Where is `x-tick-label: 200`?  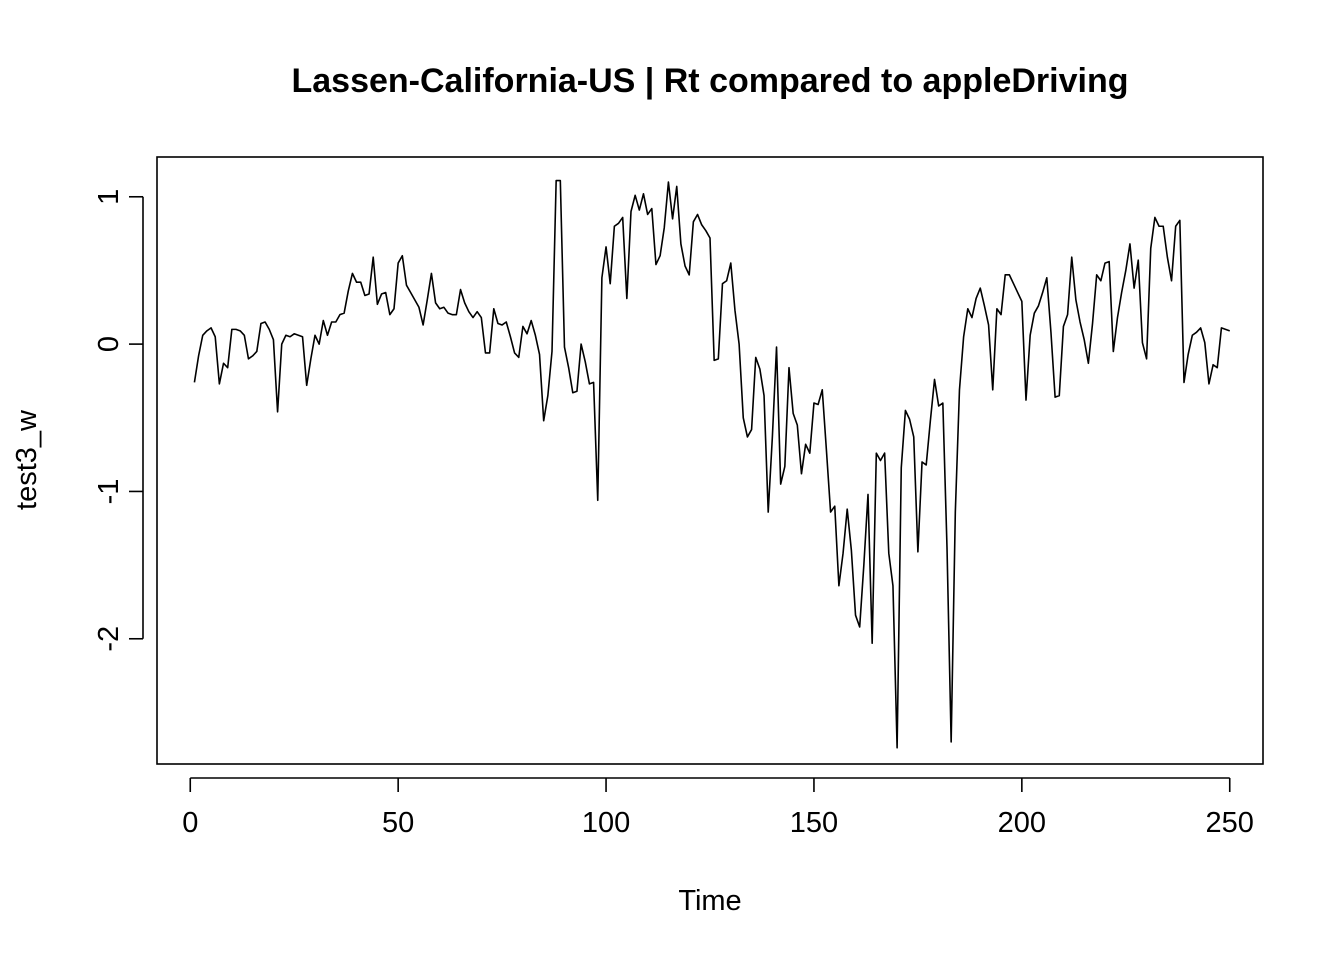
x-tick-label: 200 is located at coordinates (1022, 823).